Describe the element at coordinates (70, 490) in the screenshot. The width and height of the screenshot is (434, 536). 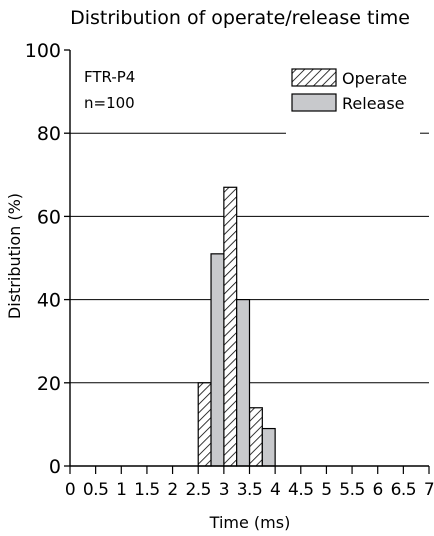
I see `x-tick-label: 0` at that location.